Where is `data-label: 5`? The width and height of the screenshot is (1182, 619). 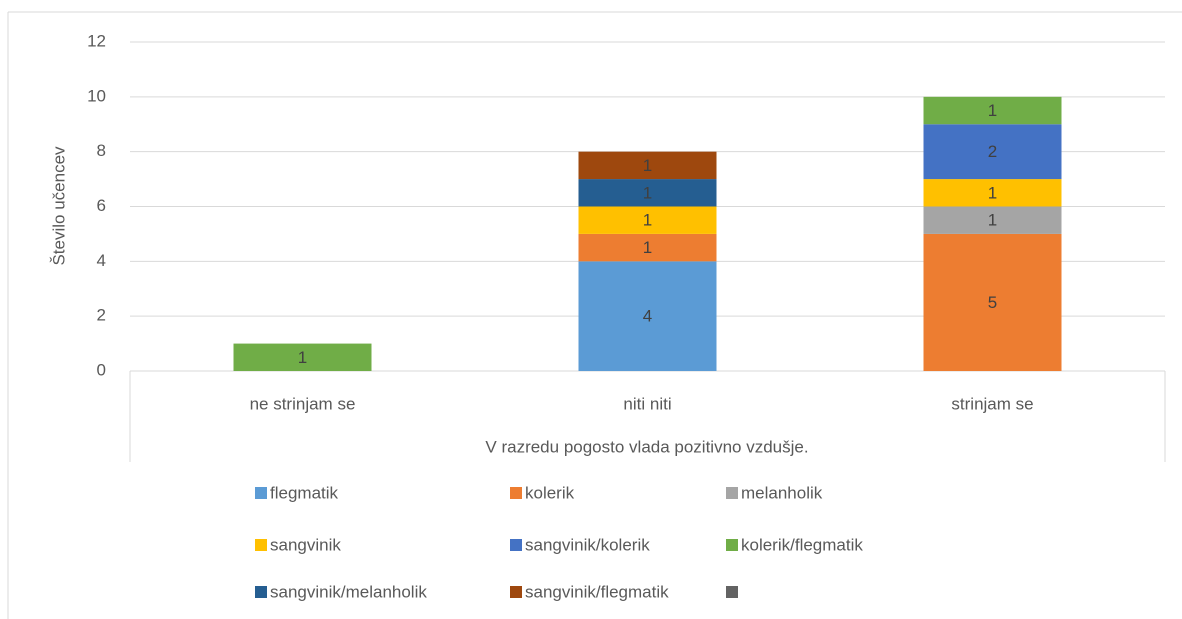
data-label: 5 is located at coordinates (992, 302).